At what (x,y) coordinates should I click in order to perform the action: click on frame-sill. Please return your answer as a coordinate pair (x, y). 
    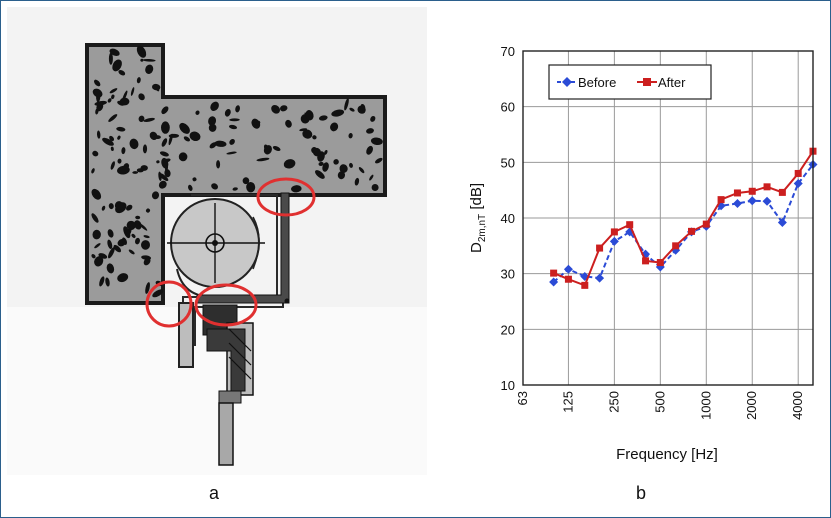
    Looking at the image, I should click on (230, 397).